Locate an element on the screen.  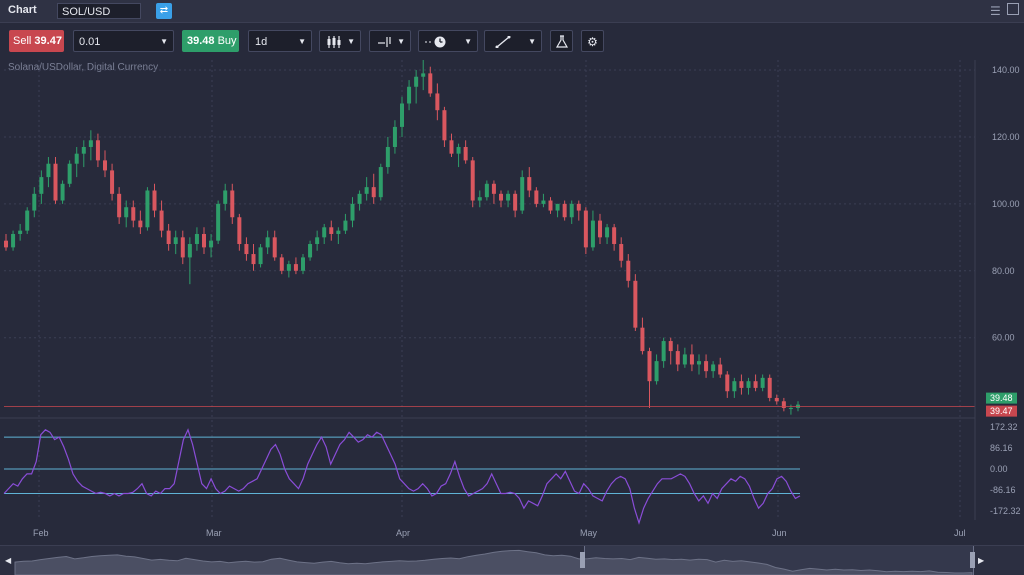
buy-button: 39.48 Buy is located at coordinates (210, 41).